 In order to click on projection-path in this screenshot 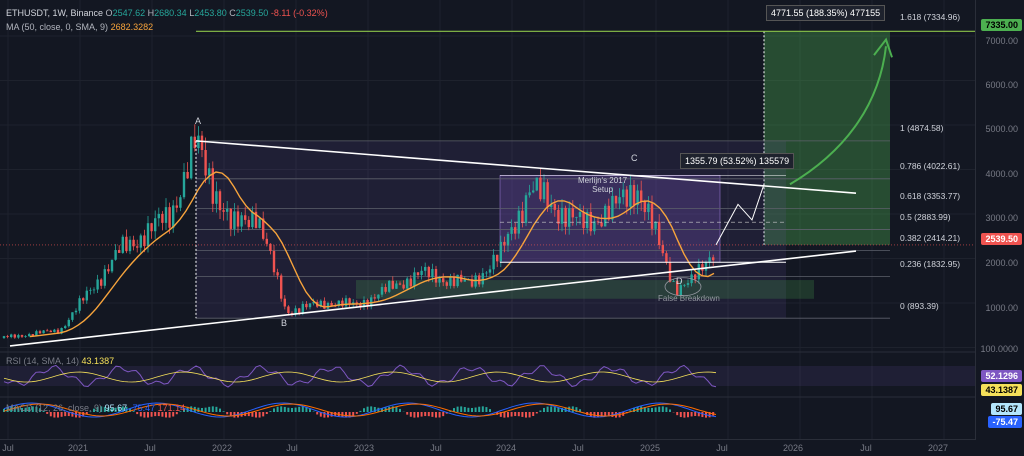, I will do `click(740, 215)`.